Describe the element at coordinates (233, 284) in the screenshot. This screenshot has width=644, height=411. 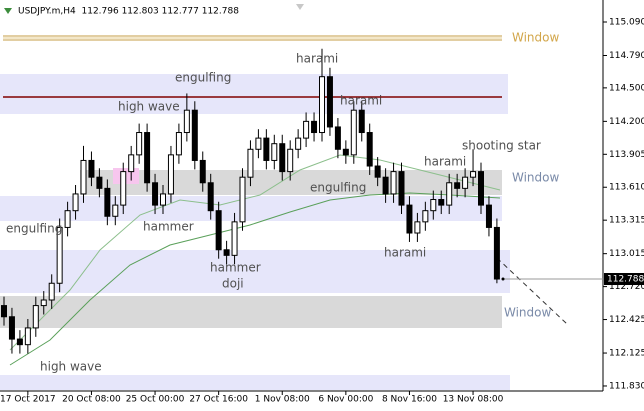
I see `pattern-label: doji` at that location.